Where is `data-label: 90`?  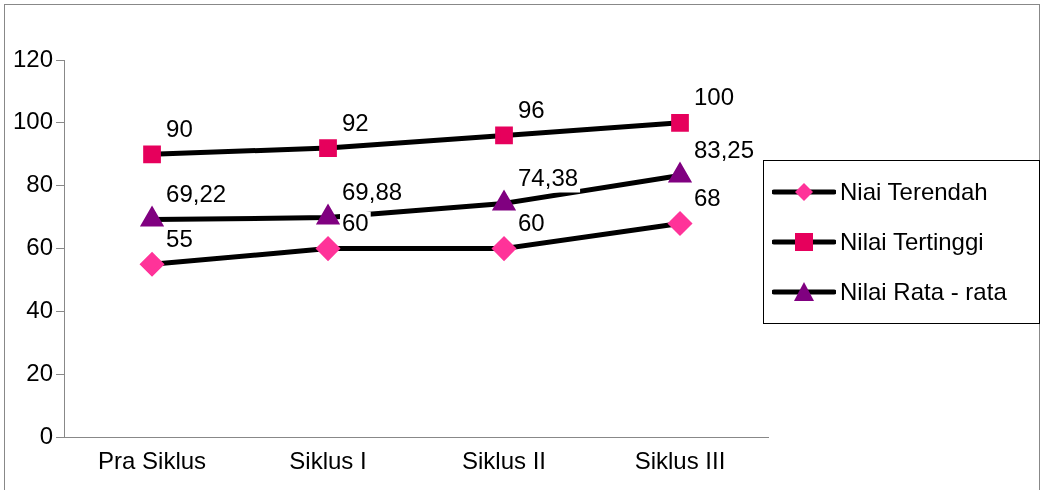
data-label: 90 is located at coordinates (179, 128).